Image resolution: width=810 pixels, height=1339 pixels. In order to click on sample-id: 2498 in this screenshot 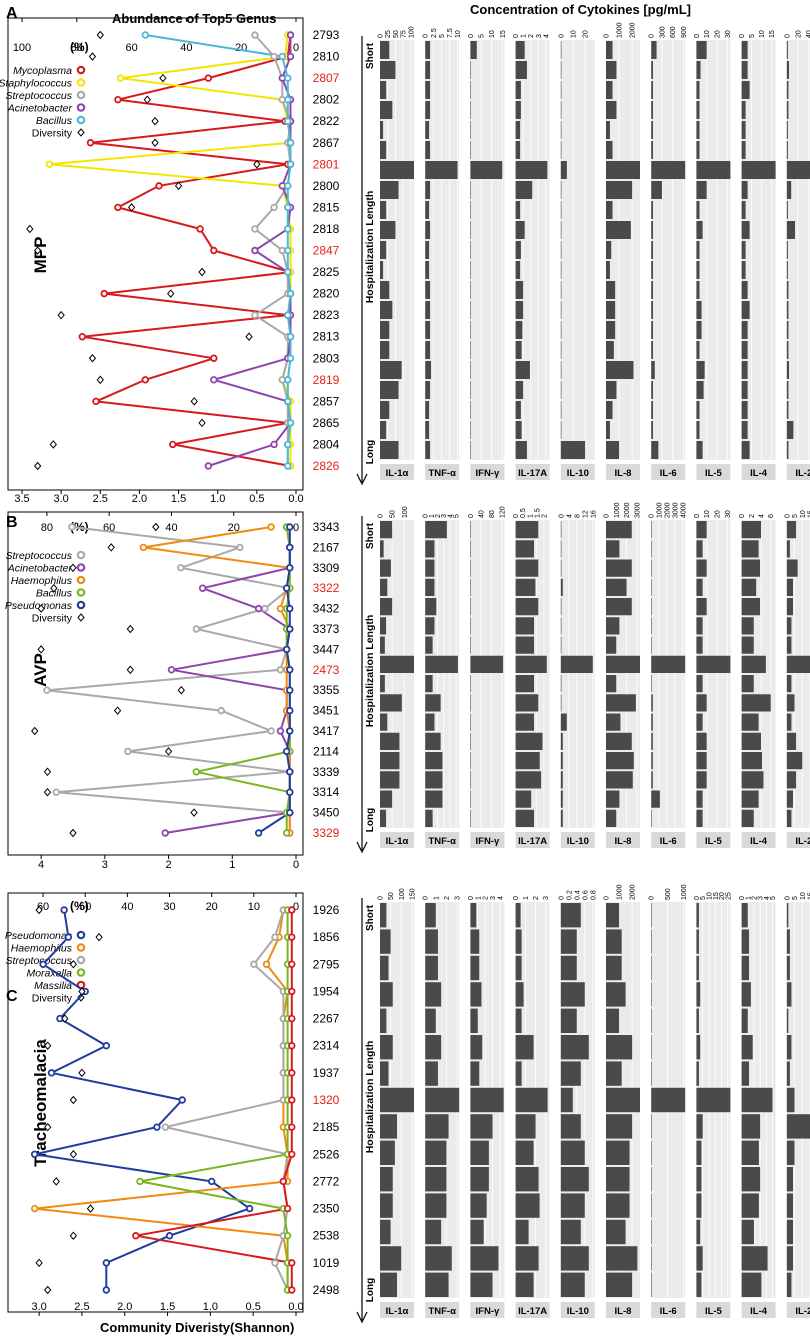, I will do `click(326, 1290)`.